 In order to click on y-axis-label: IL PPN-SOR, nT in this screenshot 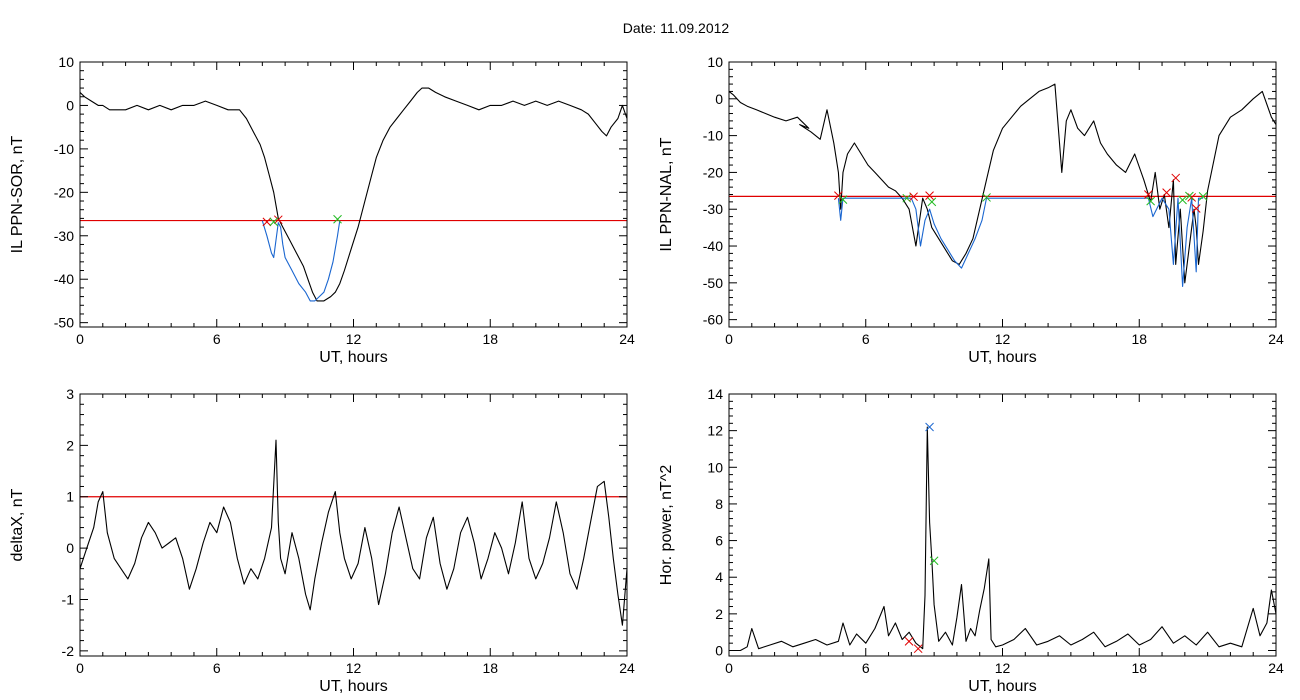, I will do `click(17, 194)`.